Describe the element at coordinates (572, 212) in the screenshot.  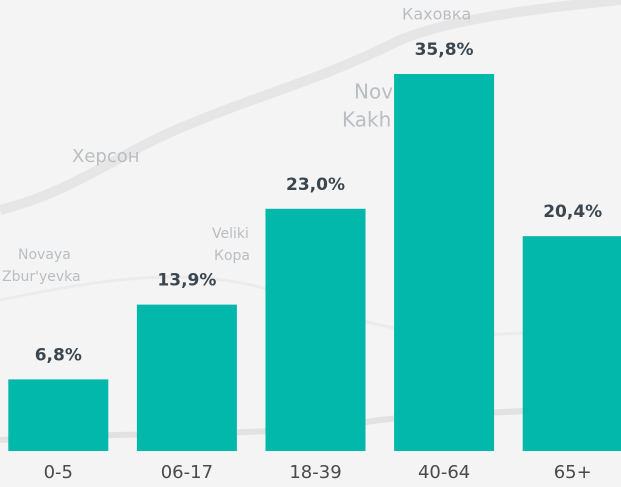
I see `data-label: 20,4%` at that location.